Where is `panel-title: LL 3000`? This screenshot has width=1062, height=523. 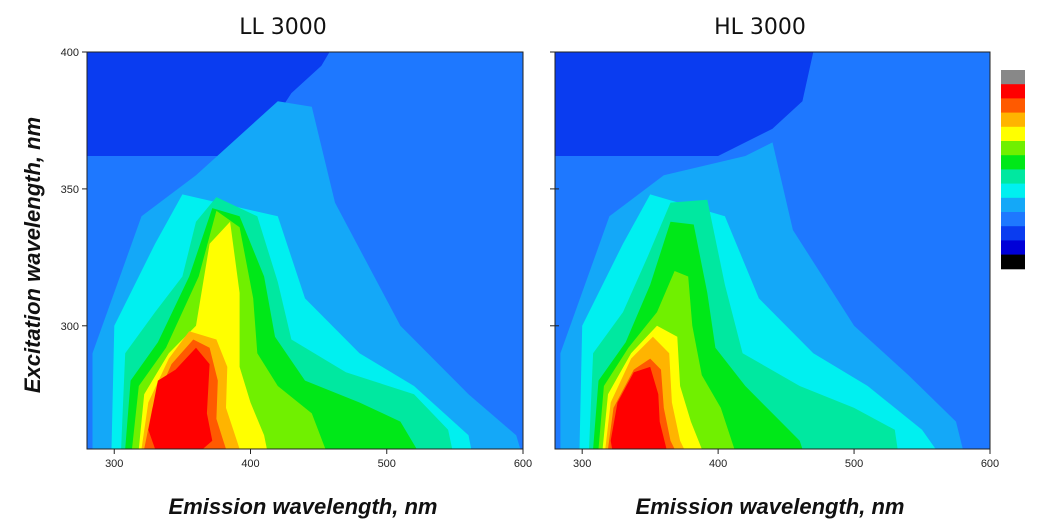 panel-title: LL 3000 is located at coordinates (283, 27).